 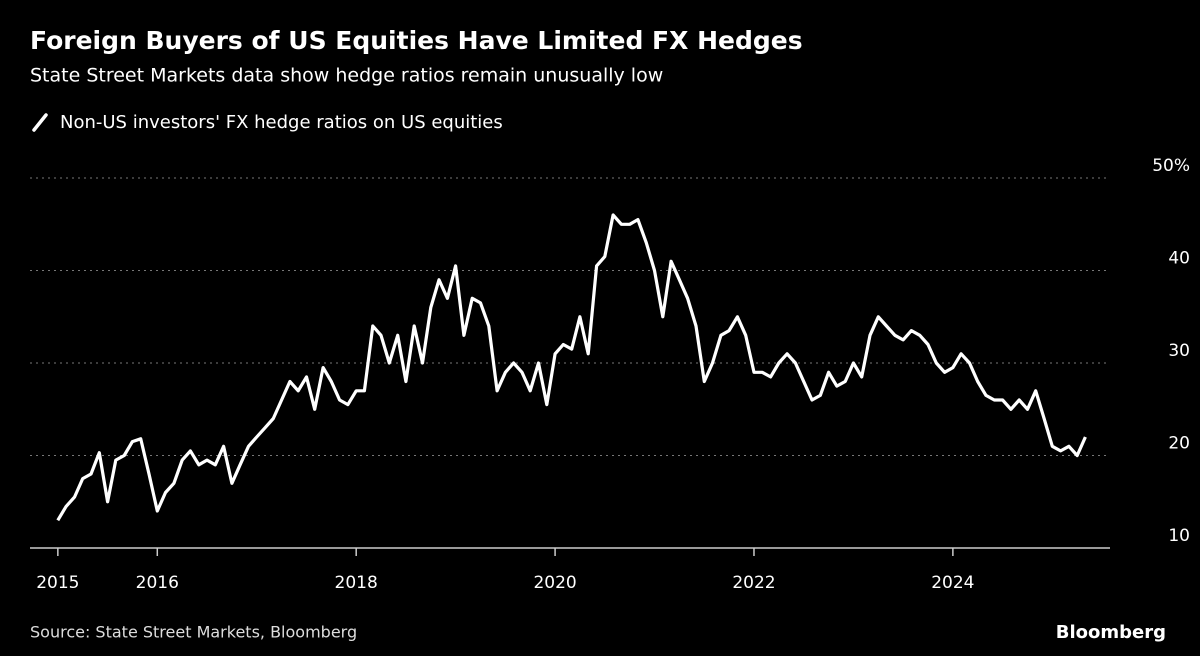 I want to click on y-tick-label: 30, so click(x=1179, y=351).